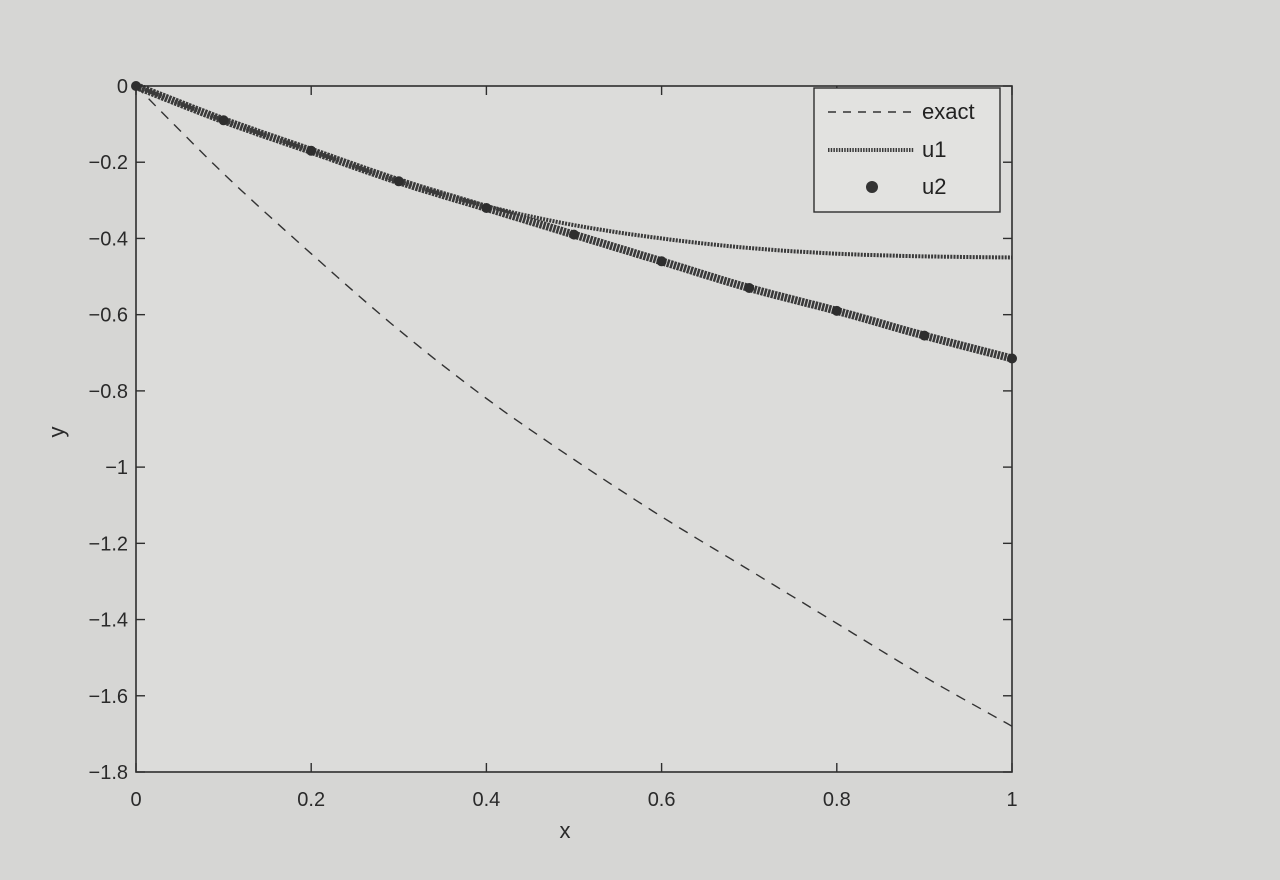 The height and width of the screenshot is (880, 1280). What do you see at coordinates (108, 163) in the screenshot?
I see `y-tick-label: −0.2` at bounding box center [108, 163].